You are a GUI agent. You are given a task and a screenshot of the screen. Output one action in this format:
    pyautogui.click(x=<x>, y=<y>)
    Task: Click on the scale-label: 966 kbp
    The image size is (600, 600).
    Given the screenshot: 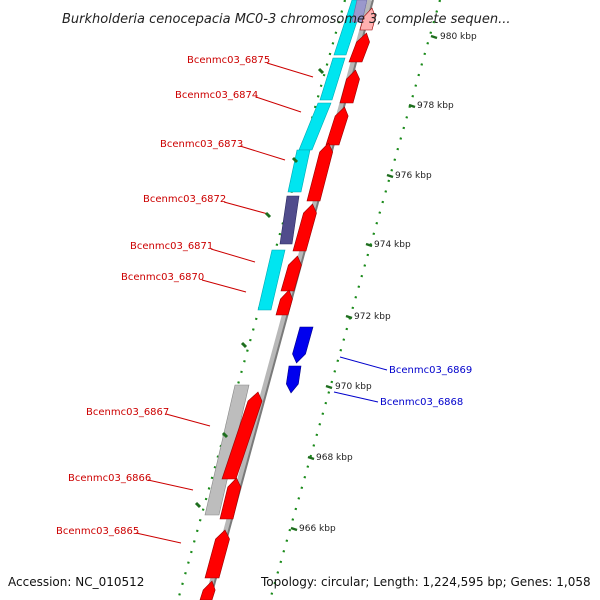 What is the action you would take?
    pyautogui.click(x=317, y=529)
    